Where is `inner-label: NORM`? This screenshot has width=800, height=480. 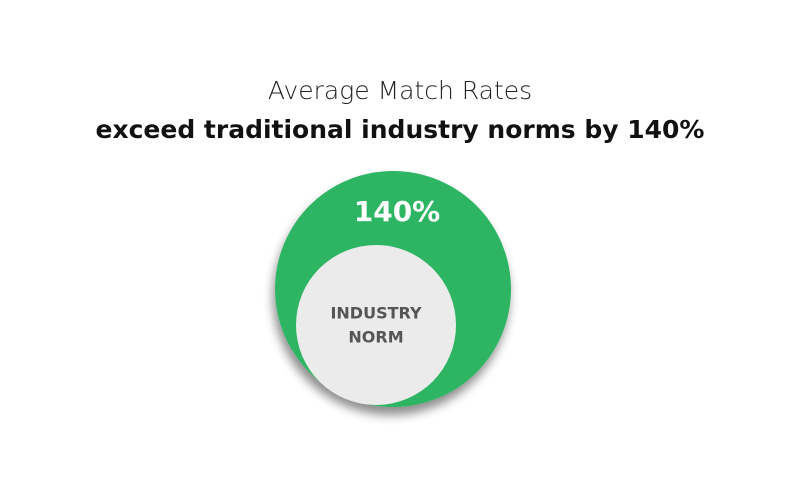
inner-label: NORM is located at coordinates (375, 337).